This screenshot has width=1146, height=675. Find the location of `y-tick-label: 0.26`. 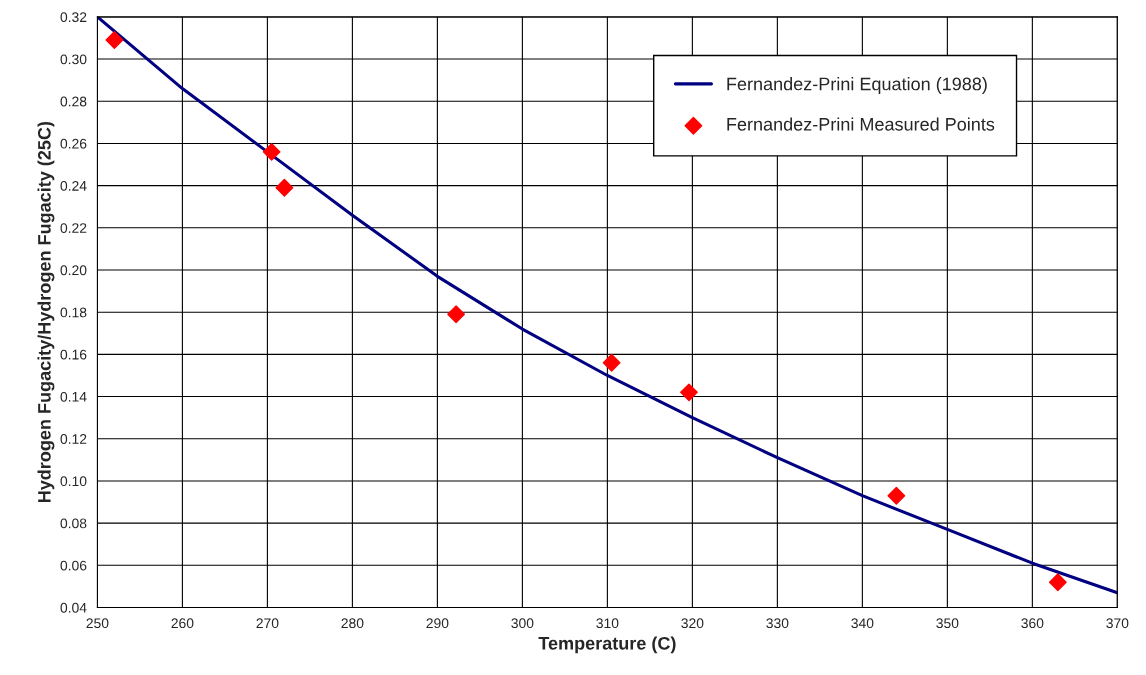

y-tick-label: 0.26 is located at coordinates (73, 143).